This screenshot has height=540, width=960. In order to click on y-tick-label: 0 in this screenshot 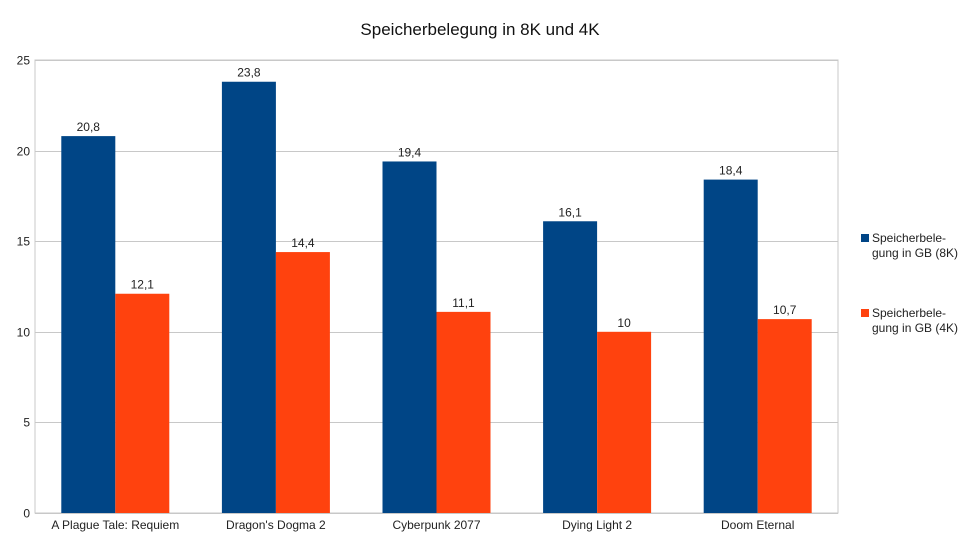, I will do `click(26, 514)`.